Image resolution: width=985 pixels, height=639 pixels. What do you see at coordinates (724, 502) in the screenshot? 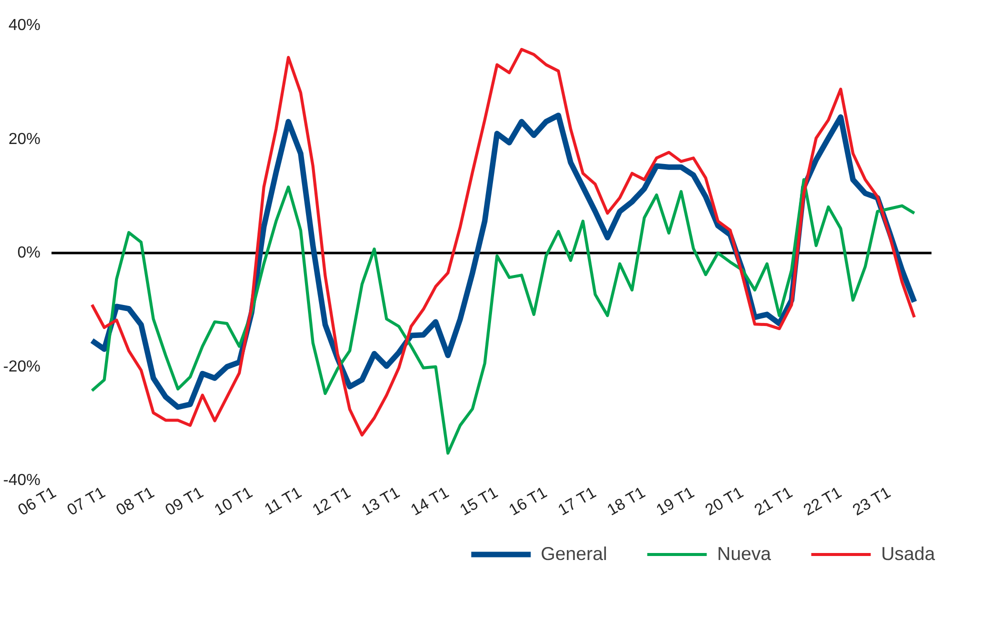
I see `x-tick-label: 20 T1` at bounding box center [724, 502].